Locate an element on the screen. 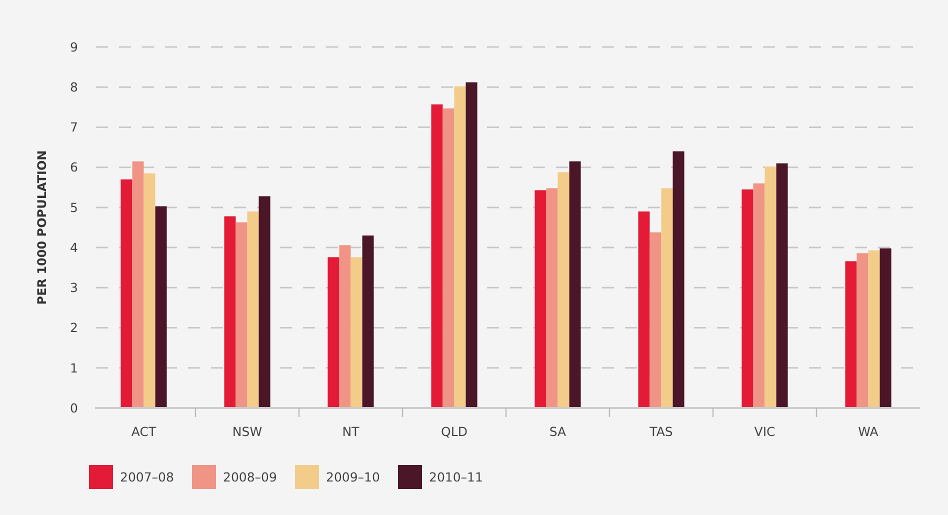 The width and height of the screenshot is (948, 515). y-tick-label: 6 is located at coordinates (74, 167).